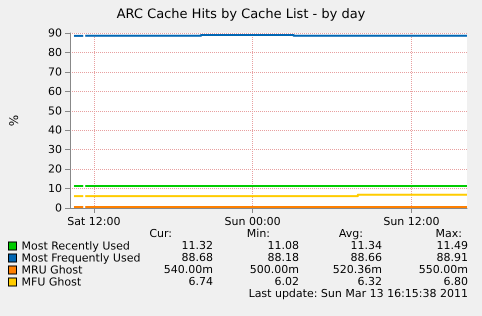 The width and height of the screenshot is (482, 316). What do you see at coordinates (370, 281) in the screenshot?
I see `text: 6.32` at bounding box center [370, 281].